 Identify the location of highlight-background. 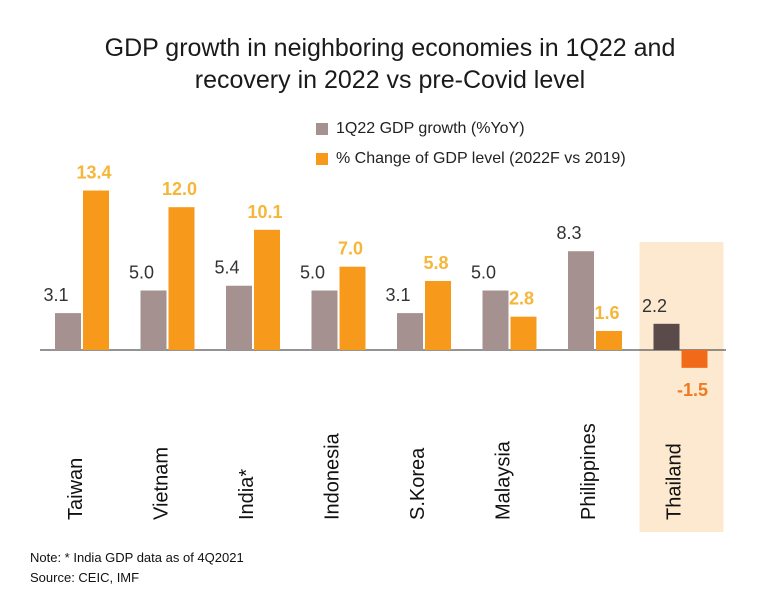
(681, 387).